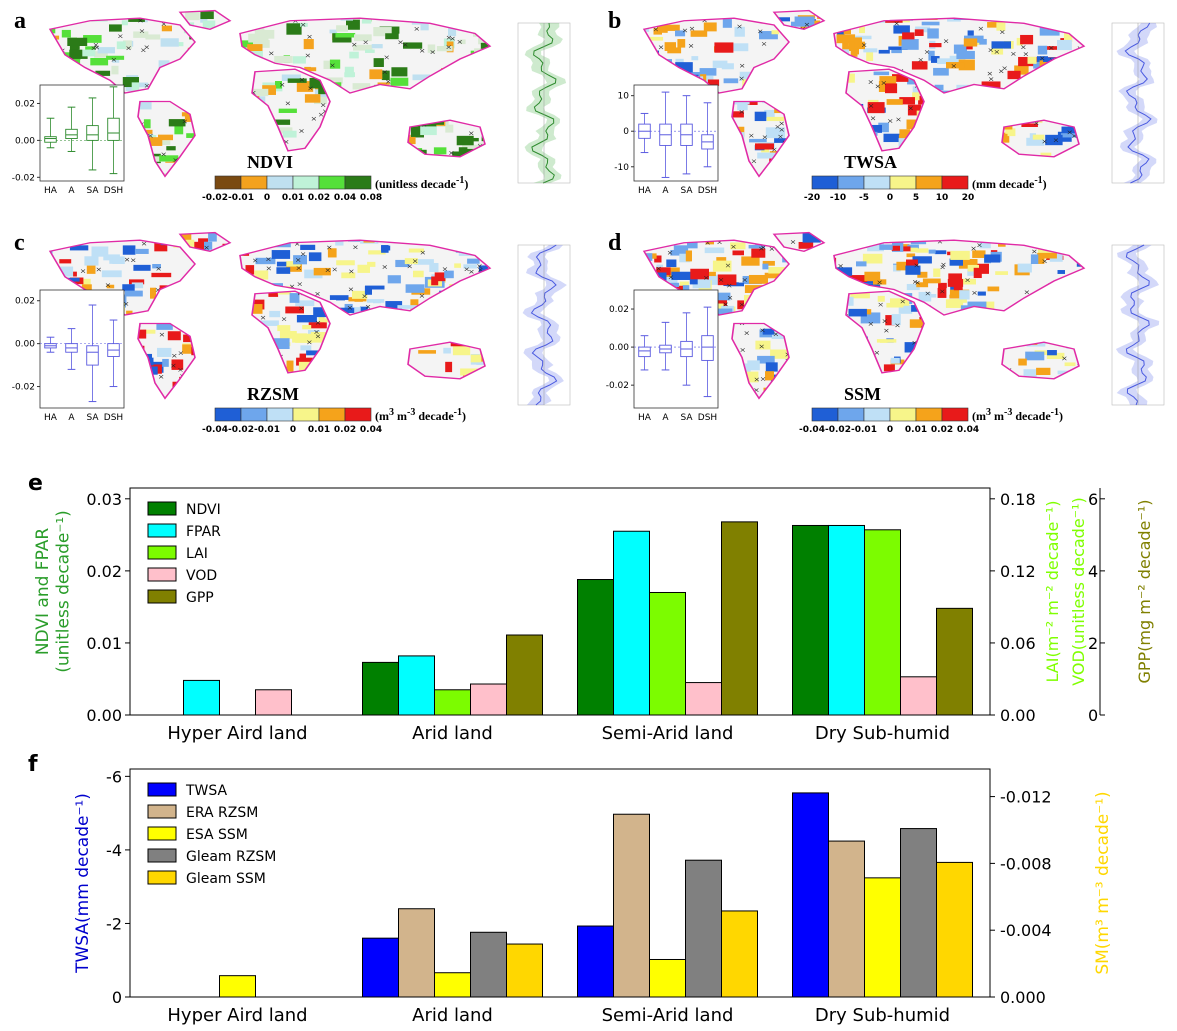  What do you see at coordinates (1078, 591) in the screenshot?
I see `ylabel-right-vod: VOD(unitless decade⁻¹)` at bounding box center [1078, 591].